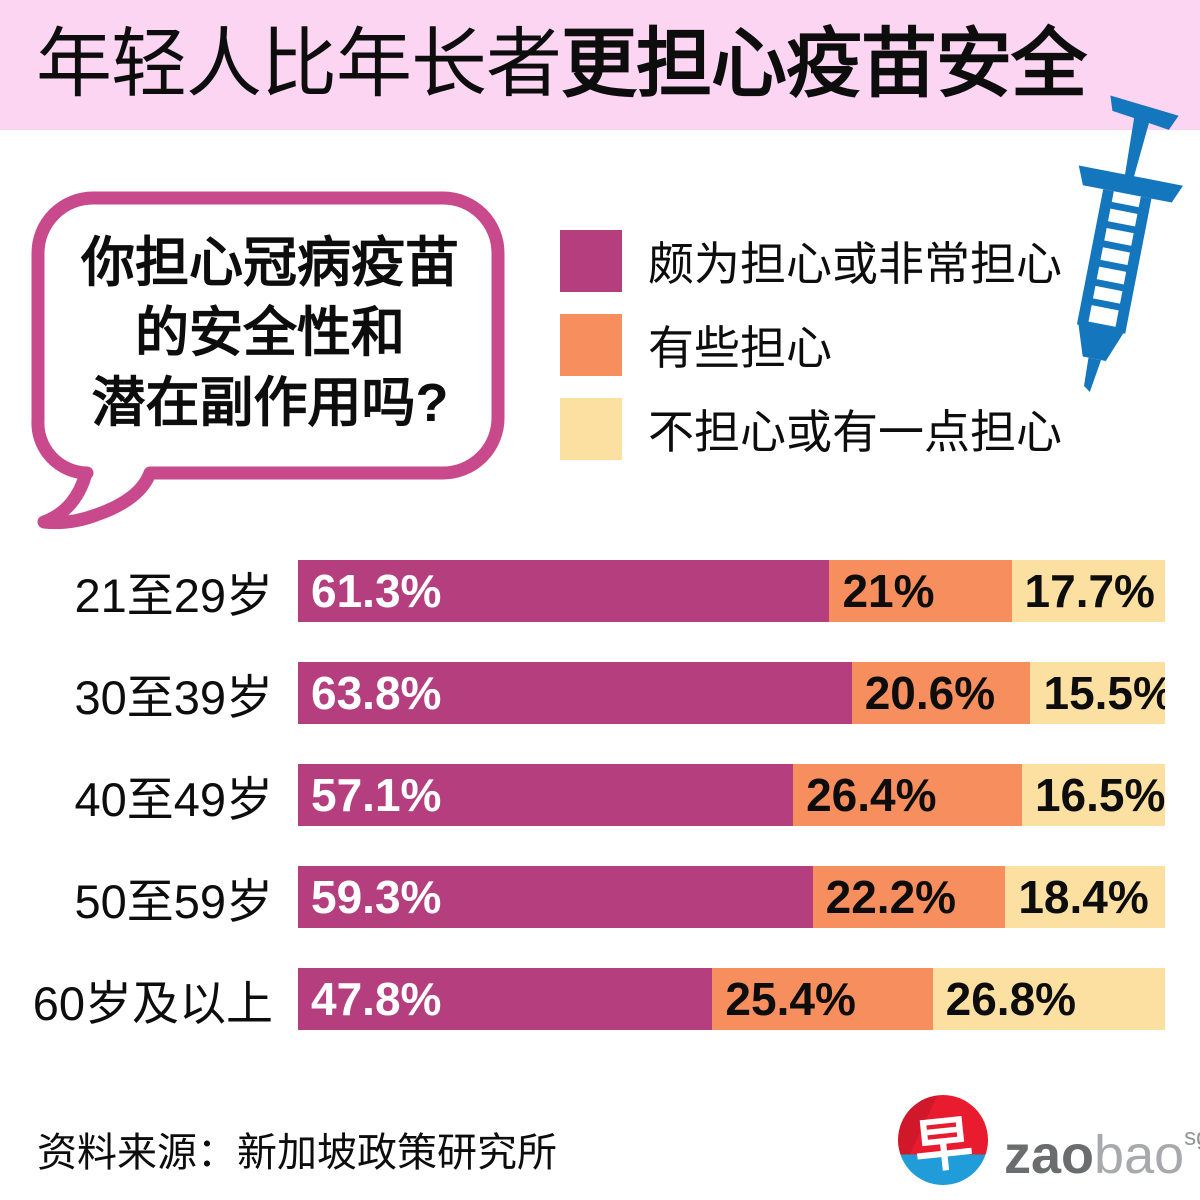 This screenshot has width=1200, height=1200. Describe the element at coordinates (575, 693) in the screenshot. I see `bar-segment-very-worried: 63.8%` at that location.